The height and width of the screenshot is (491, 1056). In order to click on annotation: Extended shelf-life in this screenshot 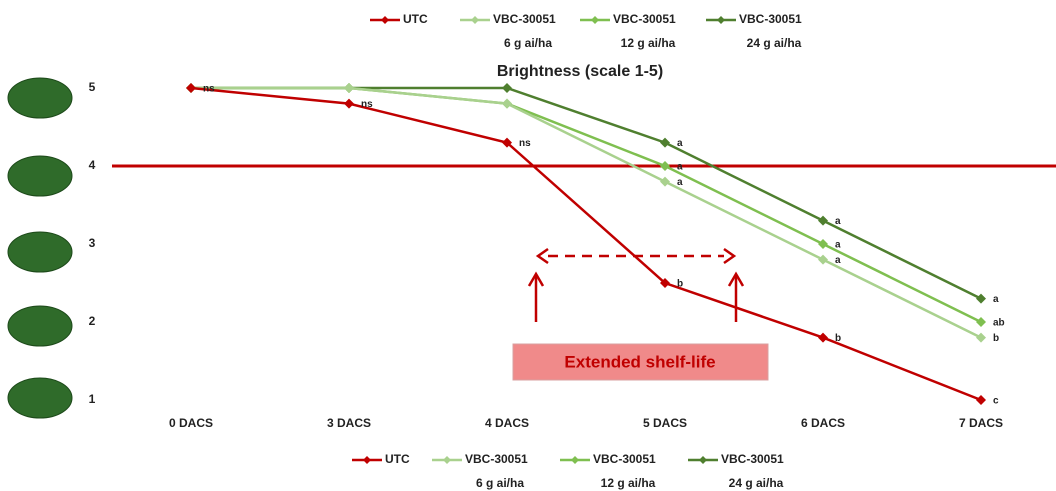, I will do `click(639, 361)`.